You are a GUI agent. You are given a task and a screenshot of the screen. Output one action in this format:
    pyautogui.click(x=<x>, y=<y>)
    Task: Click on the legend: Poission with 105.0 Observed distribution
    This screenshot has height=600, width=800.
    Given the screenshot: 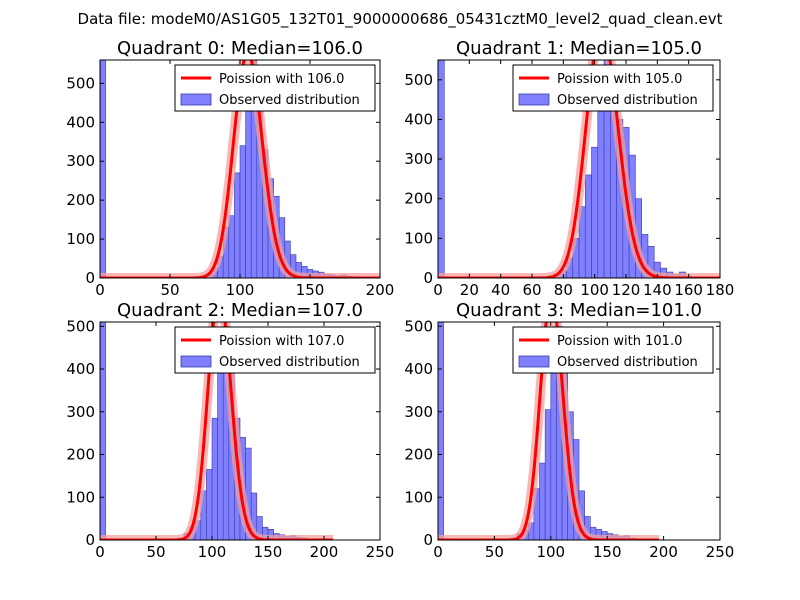 What is the action you would take?
    pyautogui.click(x=613, y=88)
    